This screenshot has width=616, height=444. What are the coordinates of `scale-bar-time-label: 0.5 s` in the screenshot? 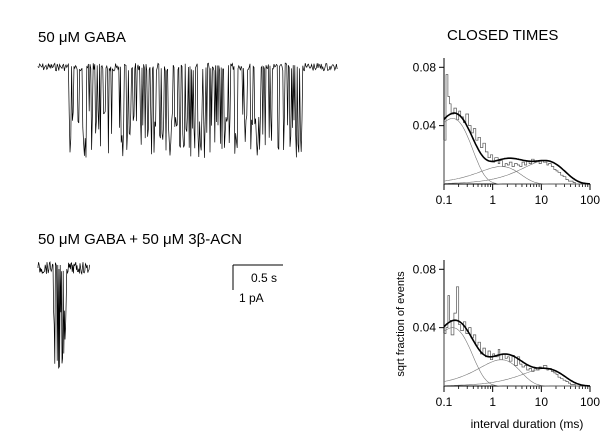 It's located at (264, 278).